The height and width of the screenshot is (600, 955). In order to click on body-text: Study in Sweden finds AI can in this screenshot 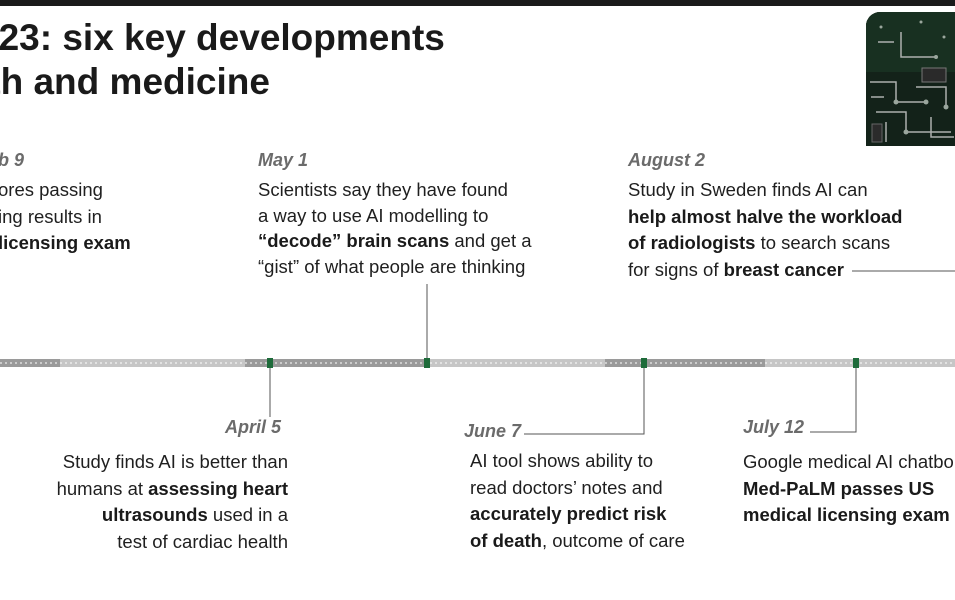, I will do `click(748, 189)`.